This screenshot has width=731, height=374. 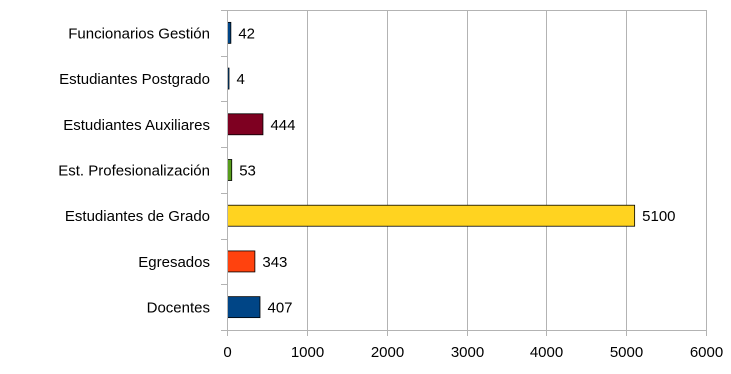 I want to click on data-label: 343, so click(x=274, y=262).